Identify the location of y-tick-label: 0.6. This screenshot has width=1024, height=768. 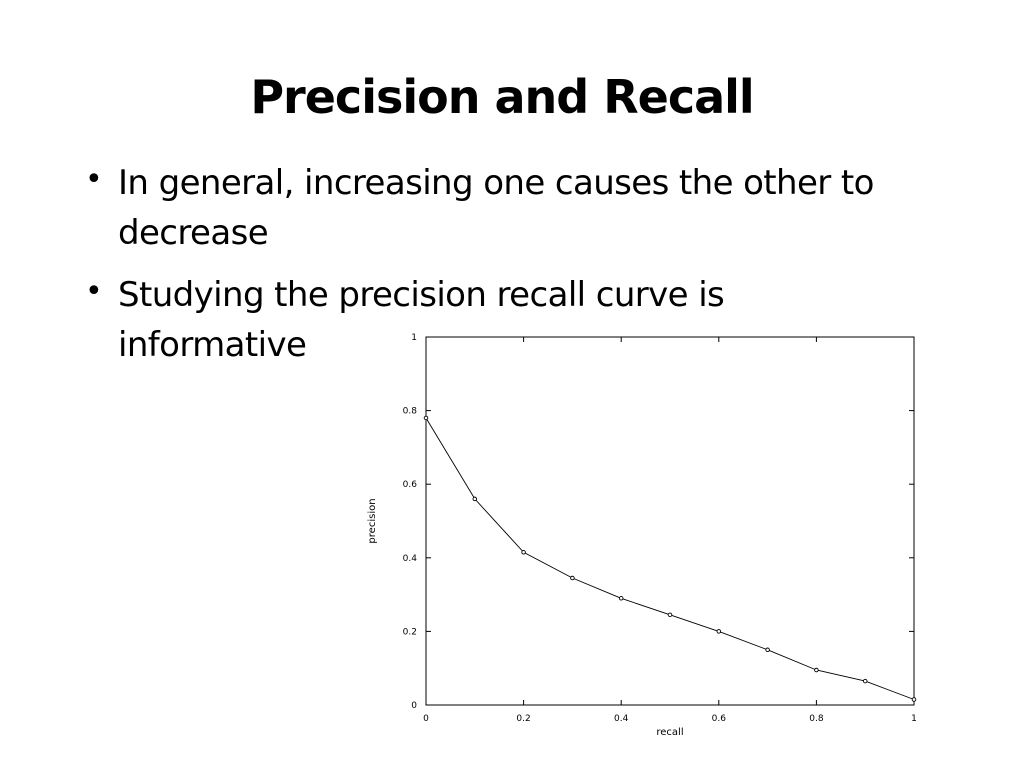
(410, 485).